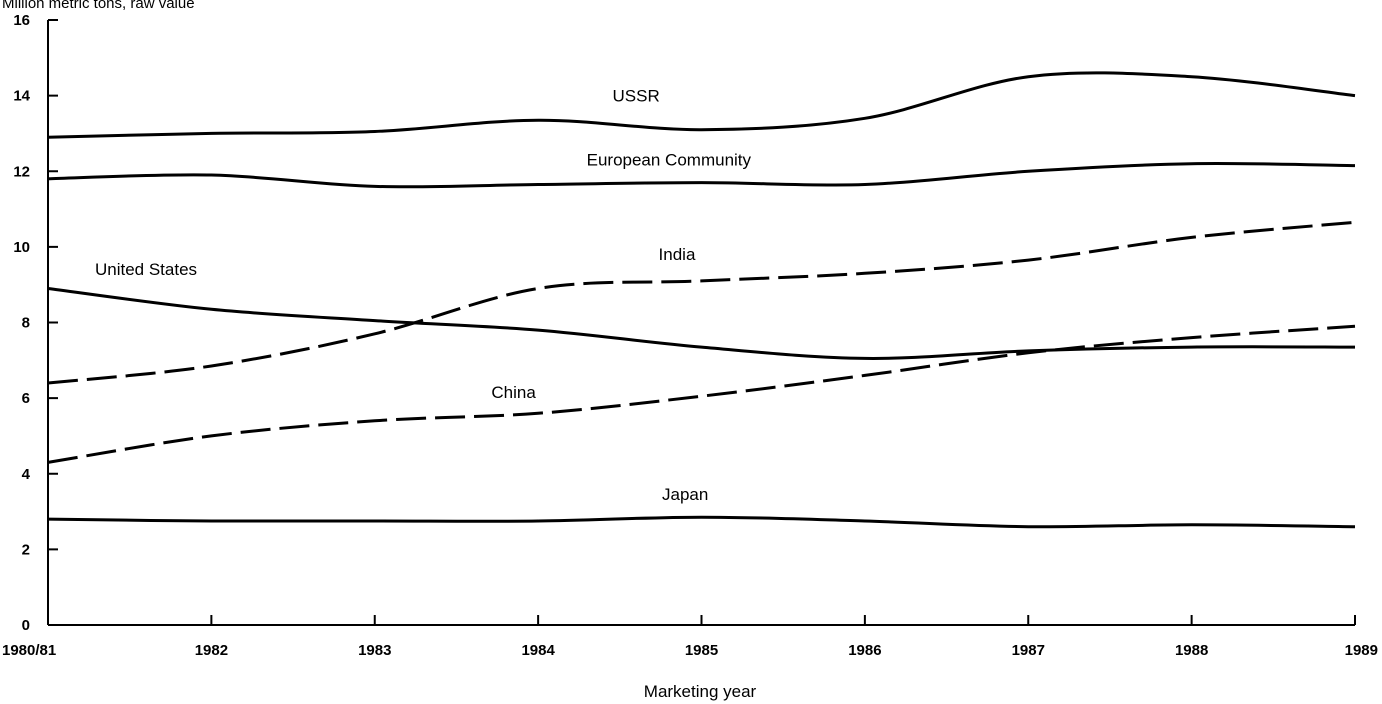 The image size is (1382, 704). I want to click on series-line-united-states, so click(701, 323).